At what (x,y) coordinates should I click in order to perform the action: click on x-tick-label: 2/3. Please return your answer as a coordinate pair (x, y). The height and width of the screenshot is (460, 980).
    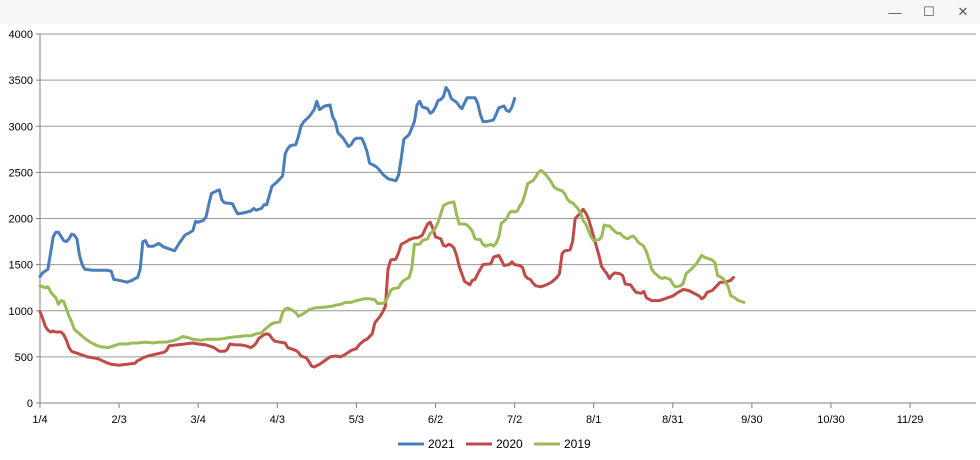
    Looking at the image, I should click on (118, 420).